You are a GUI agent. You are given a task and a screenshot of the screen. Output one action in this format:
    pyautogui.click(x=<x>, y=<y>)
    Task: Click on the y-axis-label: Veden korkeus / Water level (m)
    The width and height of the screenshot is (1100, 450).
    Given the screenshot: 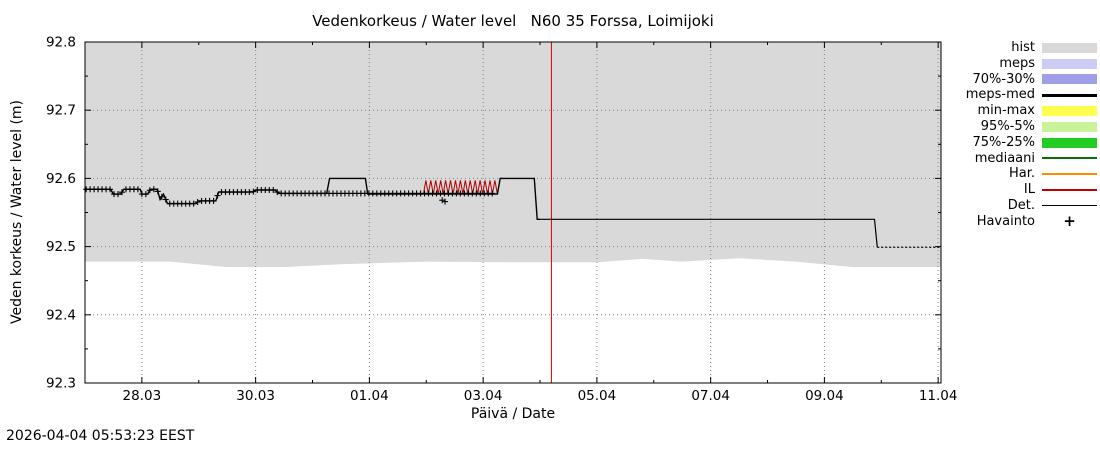 What is the action you would take?
    pyautogui.click(x=17, y=212)
    